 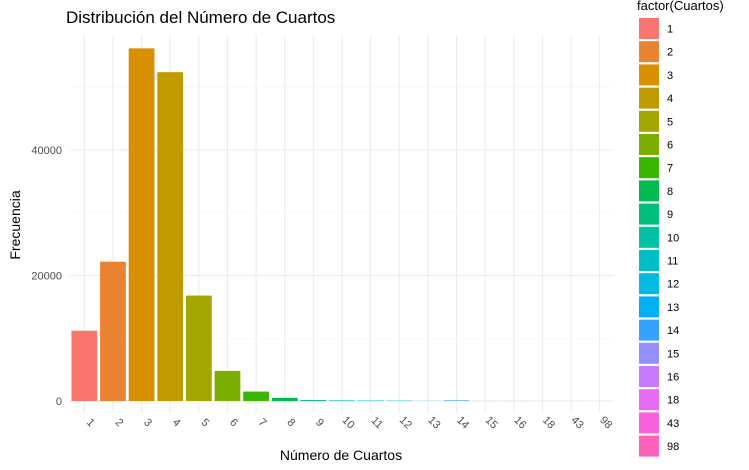 I want to click on x-tick-label: 16, so click(x=519, y=422).